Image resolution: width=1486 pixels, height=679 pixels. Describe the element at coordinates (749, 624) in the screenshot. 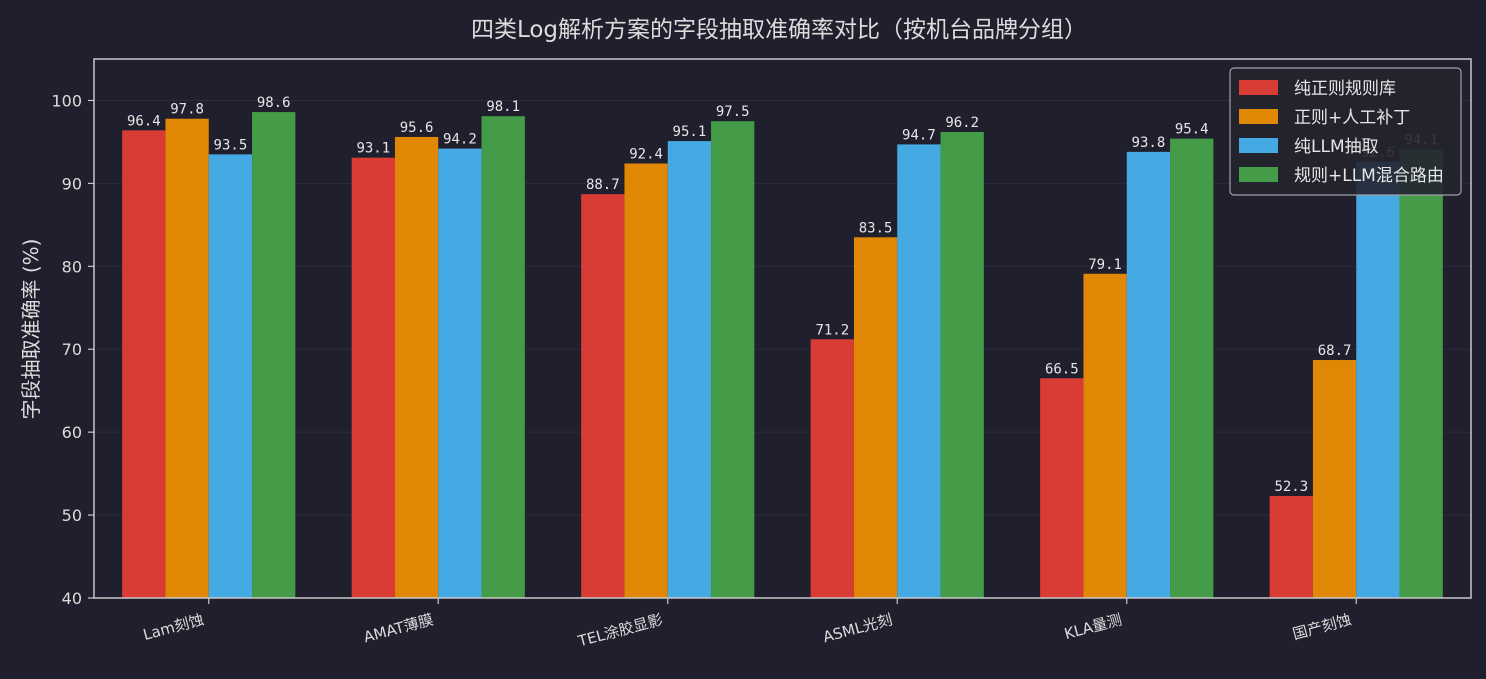

I see `x-axis-ticks: Lam刻蚀 AMAT薄膜 TEL涂胶显影 ASML光刻 KLA量测 国产刻蚀` at that location.